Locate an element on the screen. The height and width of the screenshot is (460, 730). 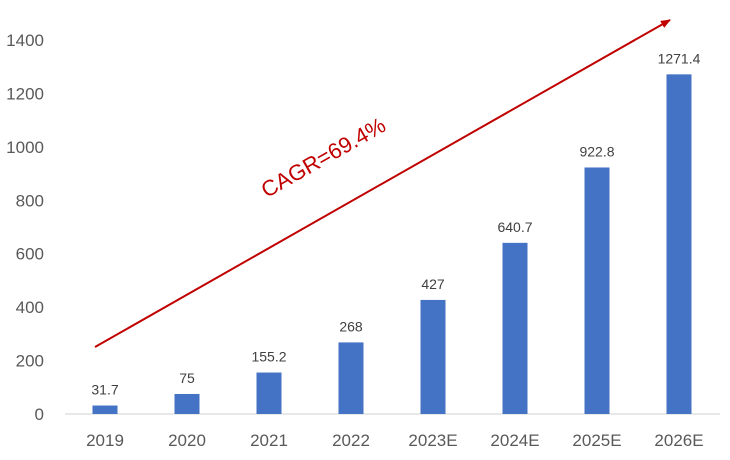
data-label: 268 is located at coordinates (351, 326).